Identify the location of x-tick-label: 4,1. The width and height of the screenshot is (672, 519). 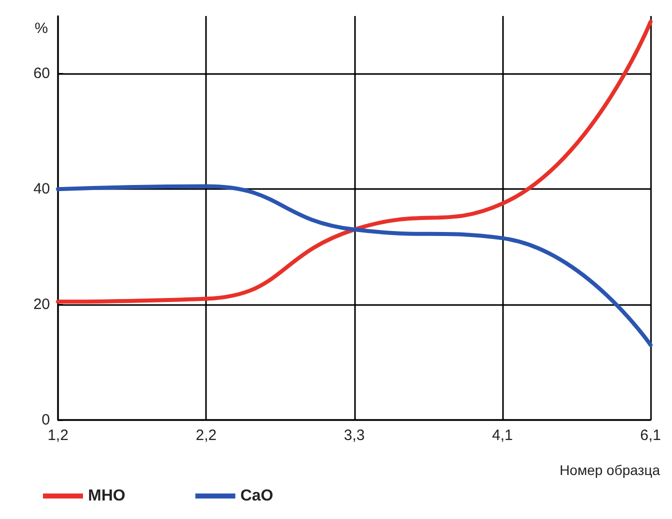
(502, 435).